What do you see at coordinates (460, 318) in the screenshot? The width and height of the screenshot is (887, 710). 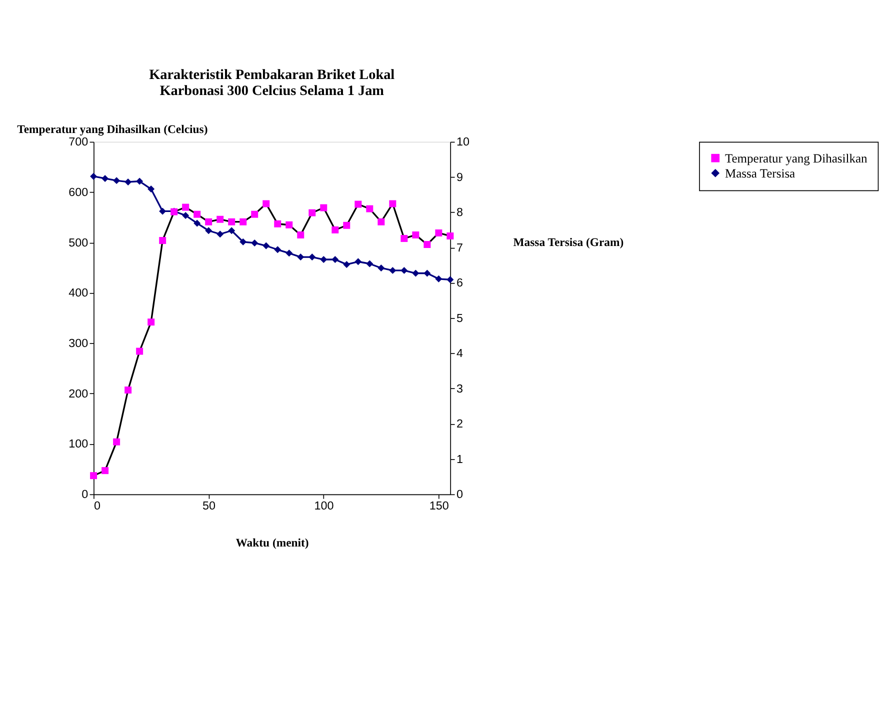 I see `y2-tick-label: 5` at bounding box center [460, 318].